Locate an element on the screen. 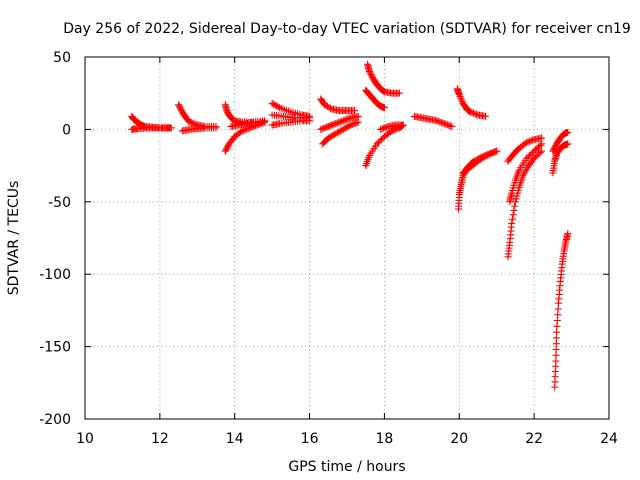  y-axis-label: SDTVAR / TECUs is located at coordinates (14, 238).